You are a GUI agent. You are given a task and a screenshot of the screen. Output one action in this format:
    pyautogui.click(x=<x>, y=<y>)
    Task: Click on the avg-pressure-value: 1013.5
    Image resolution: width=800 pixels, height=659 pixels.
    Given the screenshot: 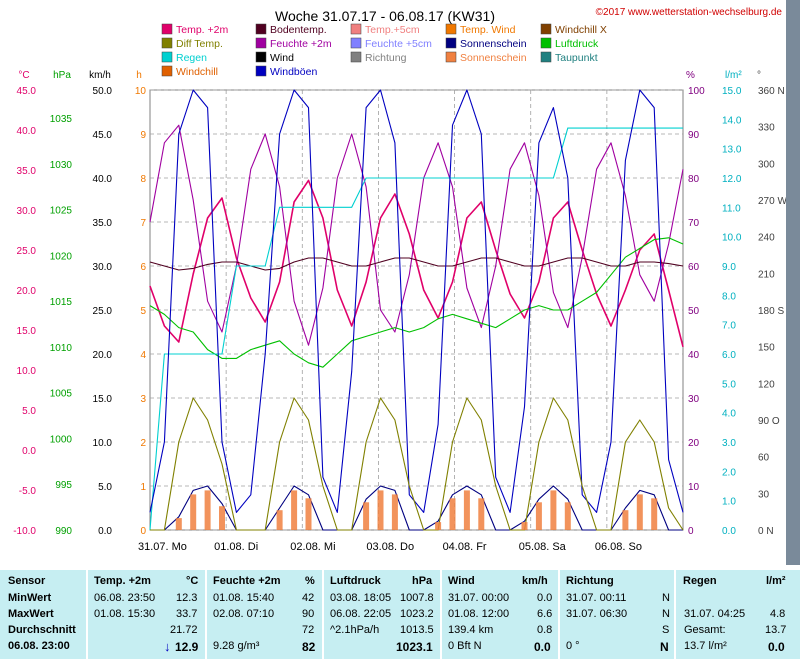 What is the action you would take?
    pyautogui.click(x=417, y=630)
    